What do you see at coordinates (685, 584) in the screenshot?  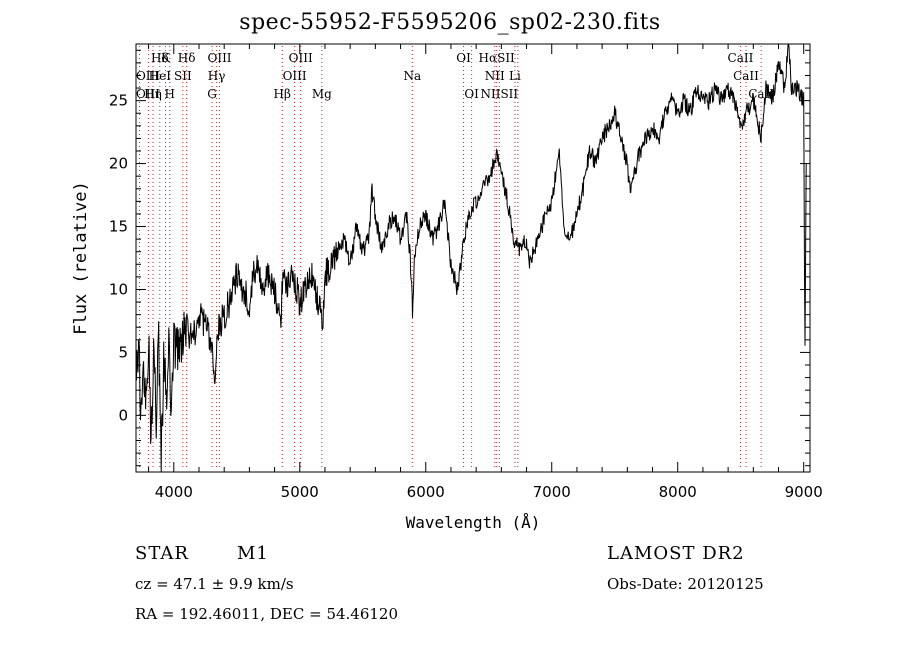 I see `observation-date: Obs-Date: 20120125` at bounding box center [685, 584].